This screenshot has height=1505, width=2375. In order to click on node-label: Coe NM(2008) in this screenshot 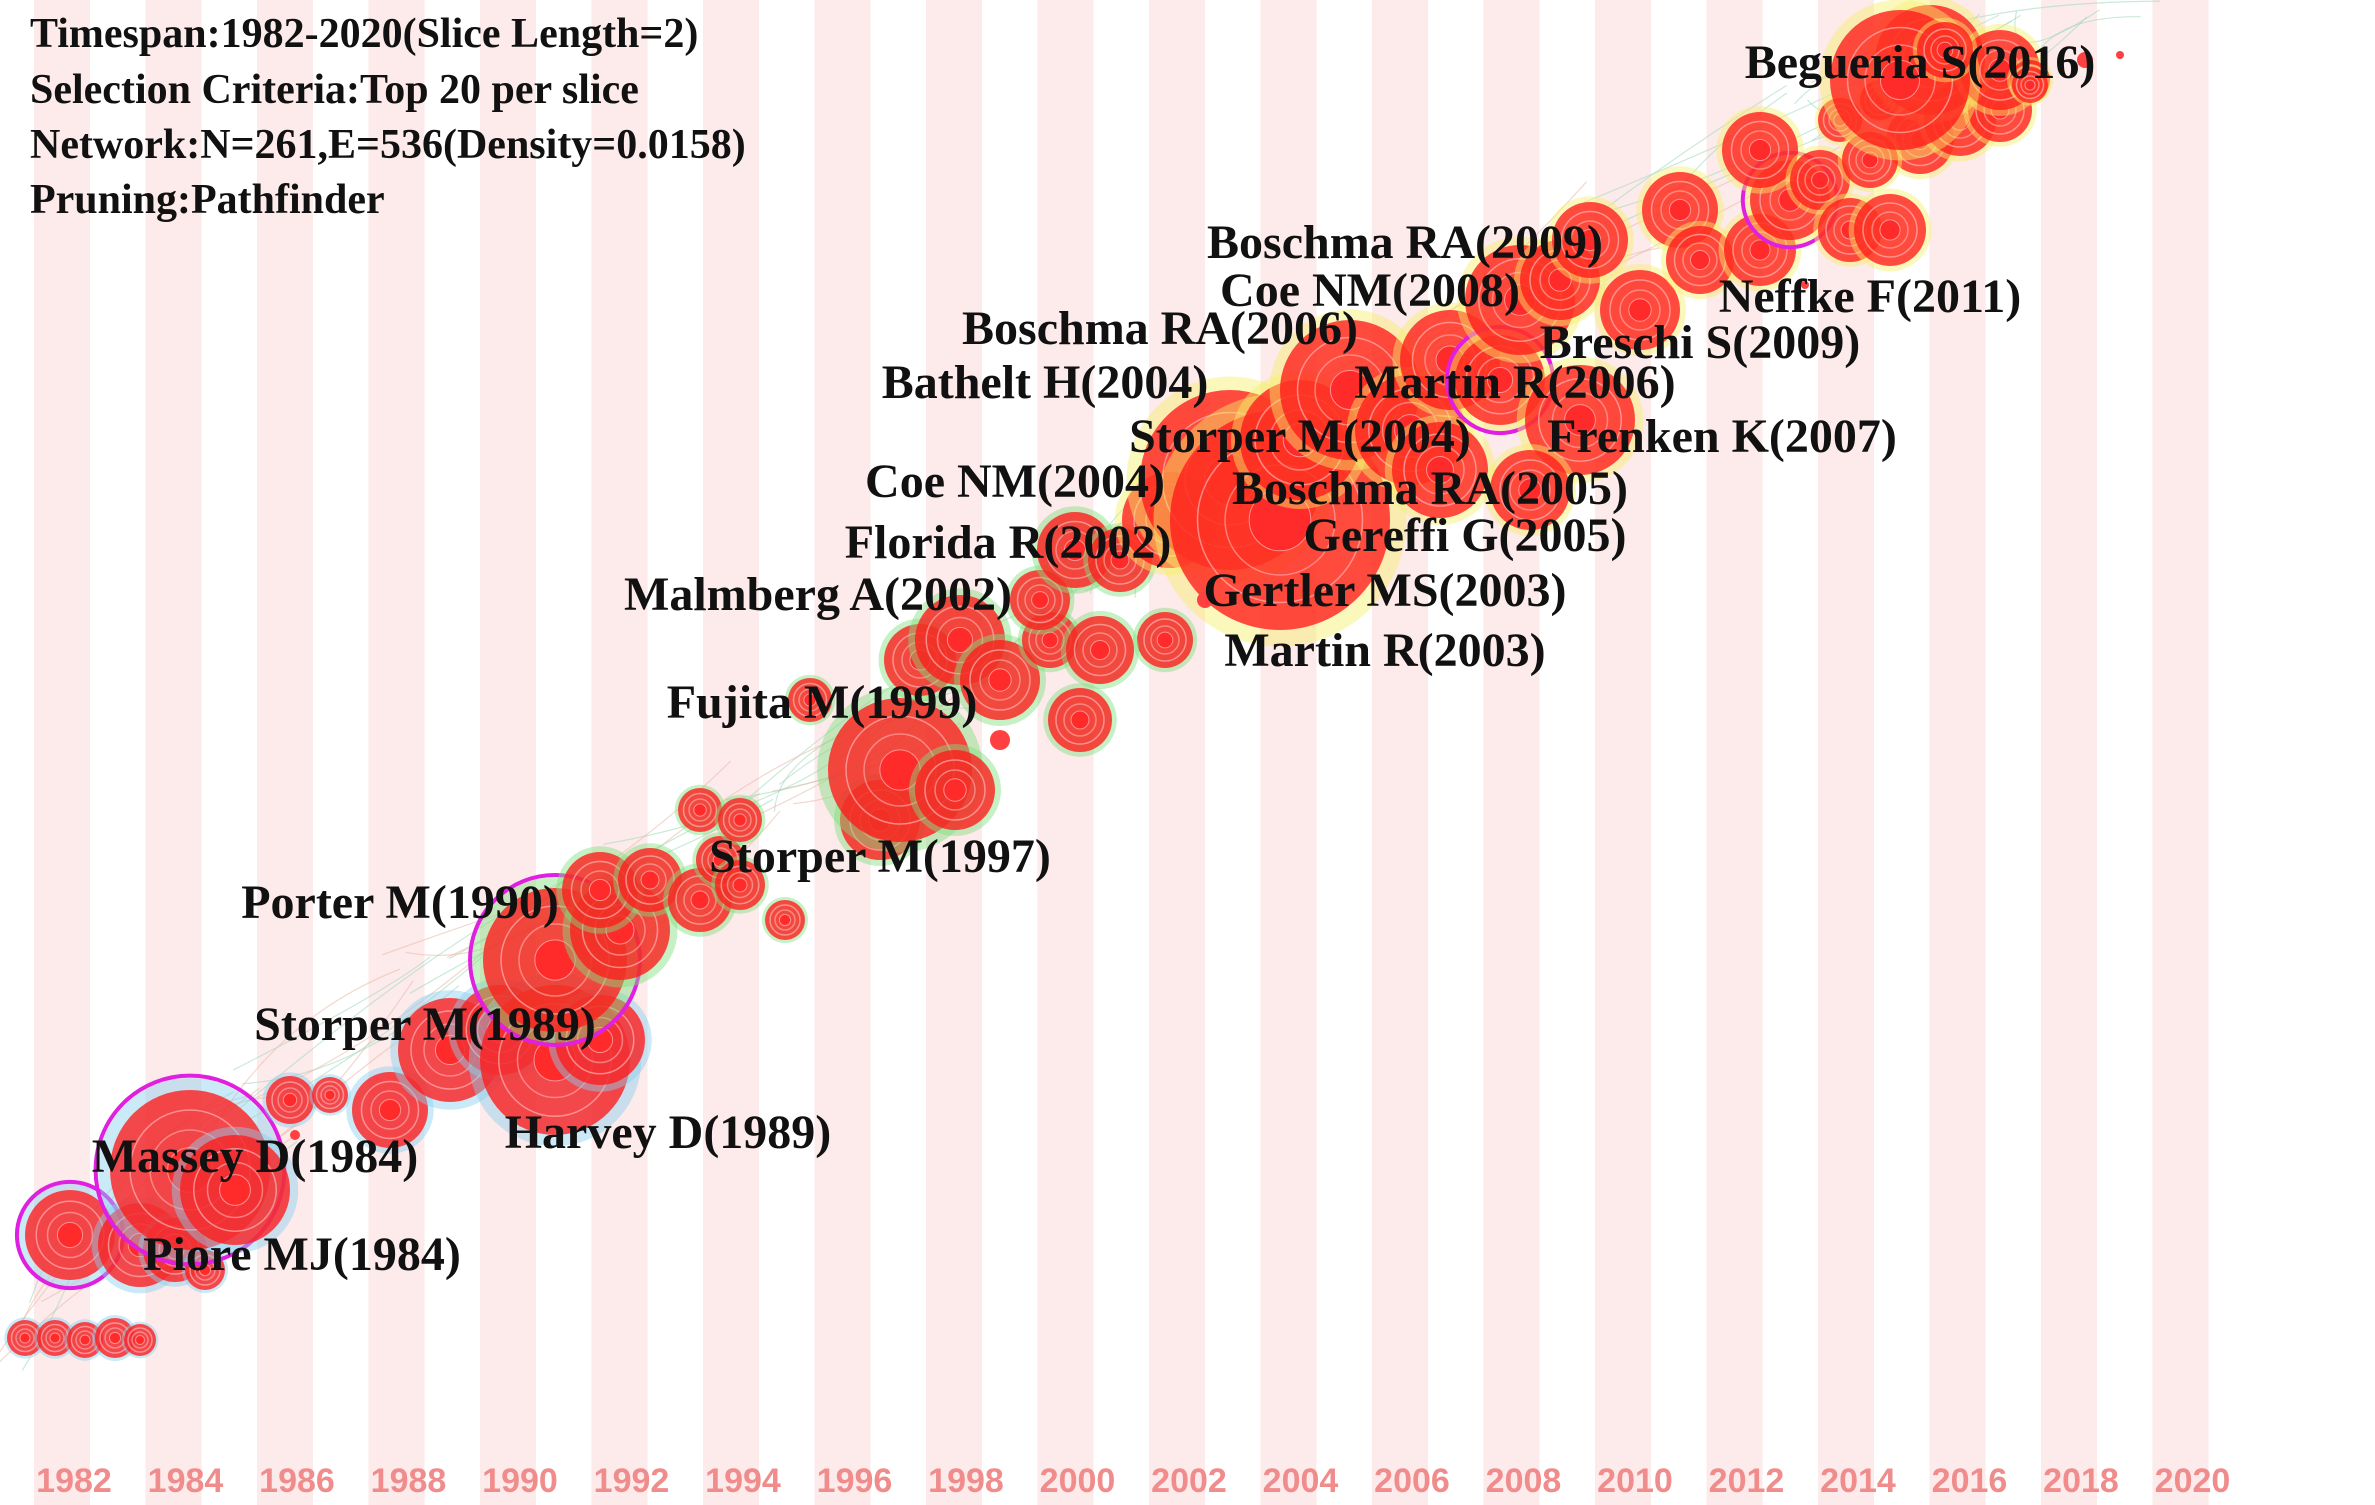, I will do `click(1370, 290)`.